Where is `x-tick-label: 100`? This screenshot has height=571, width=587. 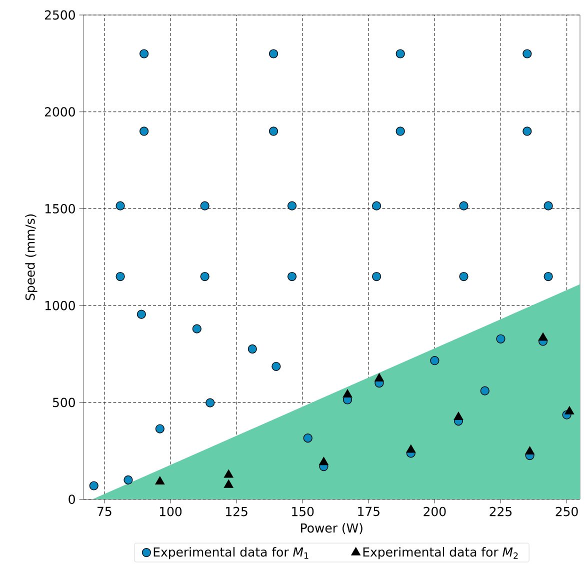 x-tick-label: 100 is located at coordinates (171, 511).